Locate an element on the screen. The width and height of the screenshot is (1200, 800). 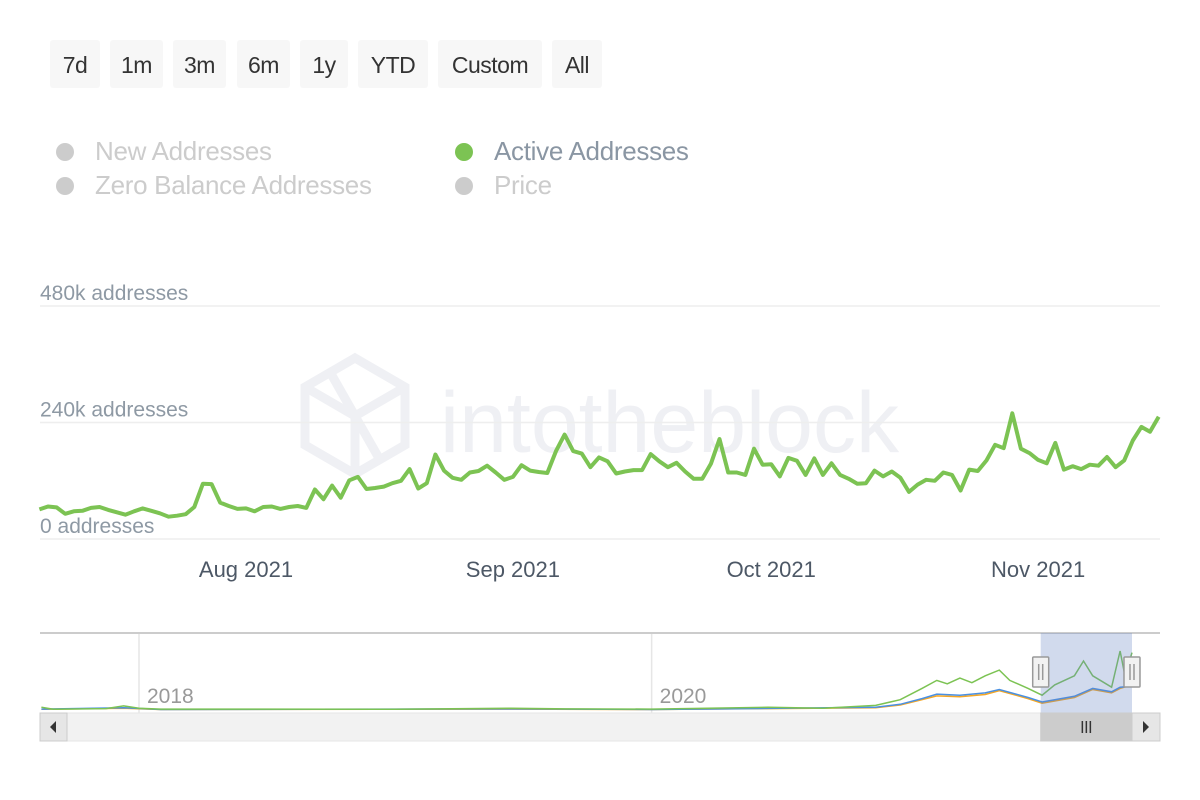
scrollbar is located at coordinates (600, 727).